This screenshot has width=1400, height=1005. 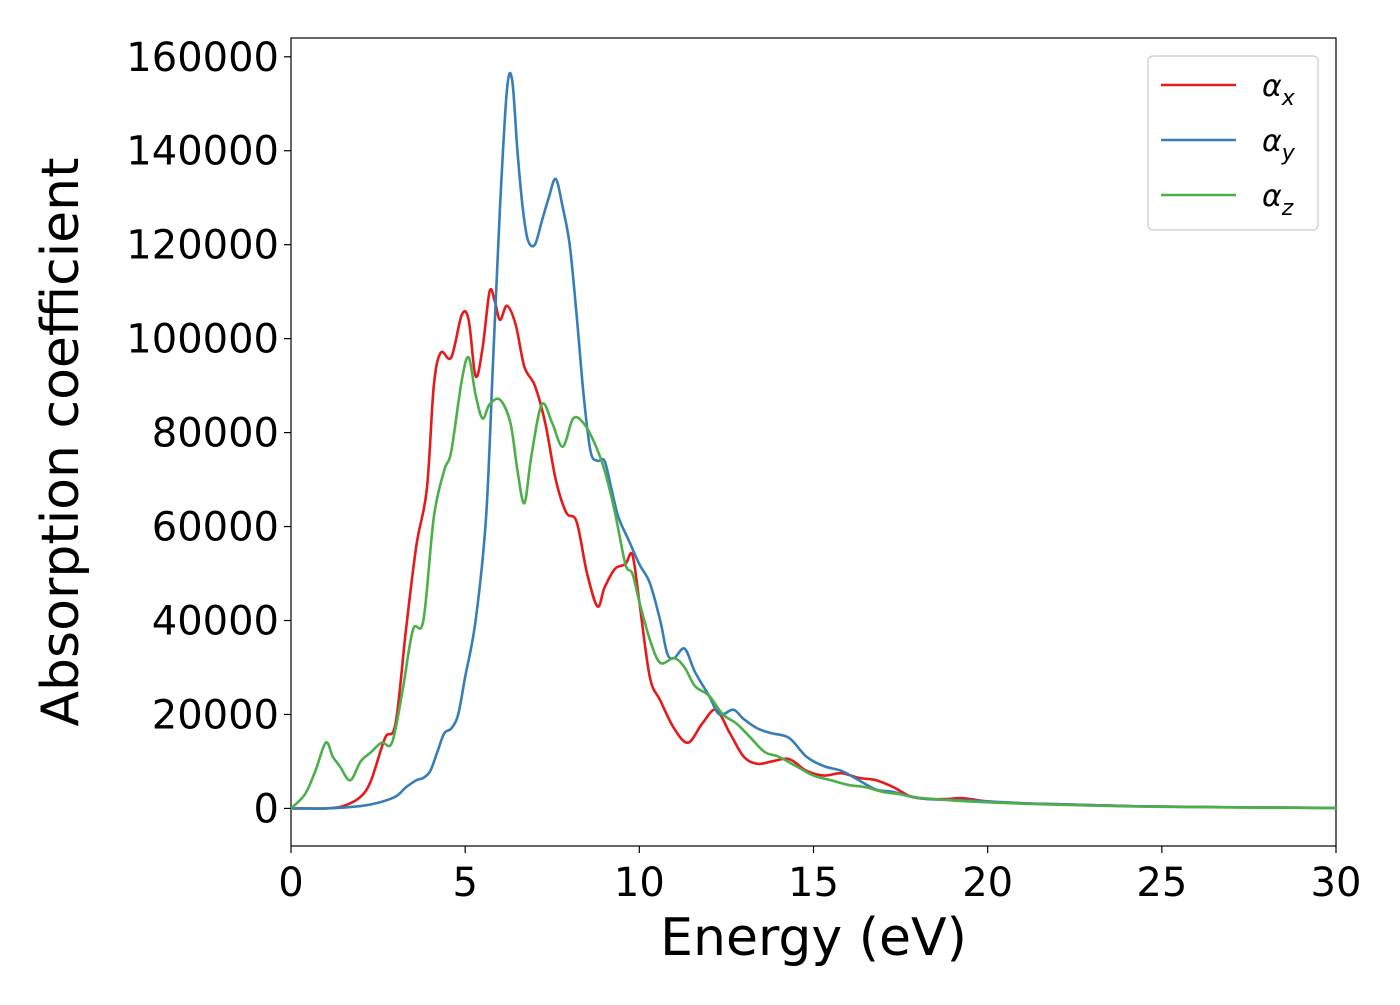 I want to click on legend: αx αy αz, so click(x=1233, y=143).